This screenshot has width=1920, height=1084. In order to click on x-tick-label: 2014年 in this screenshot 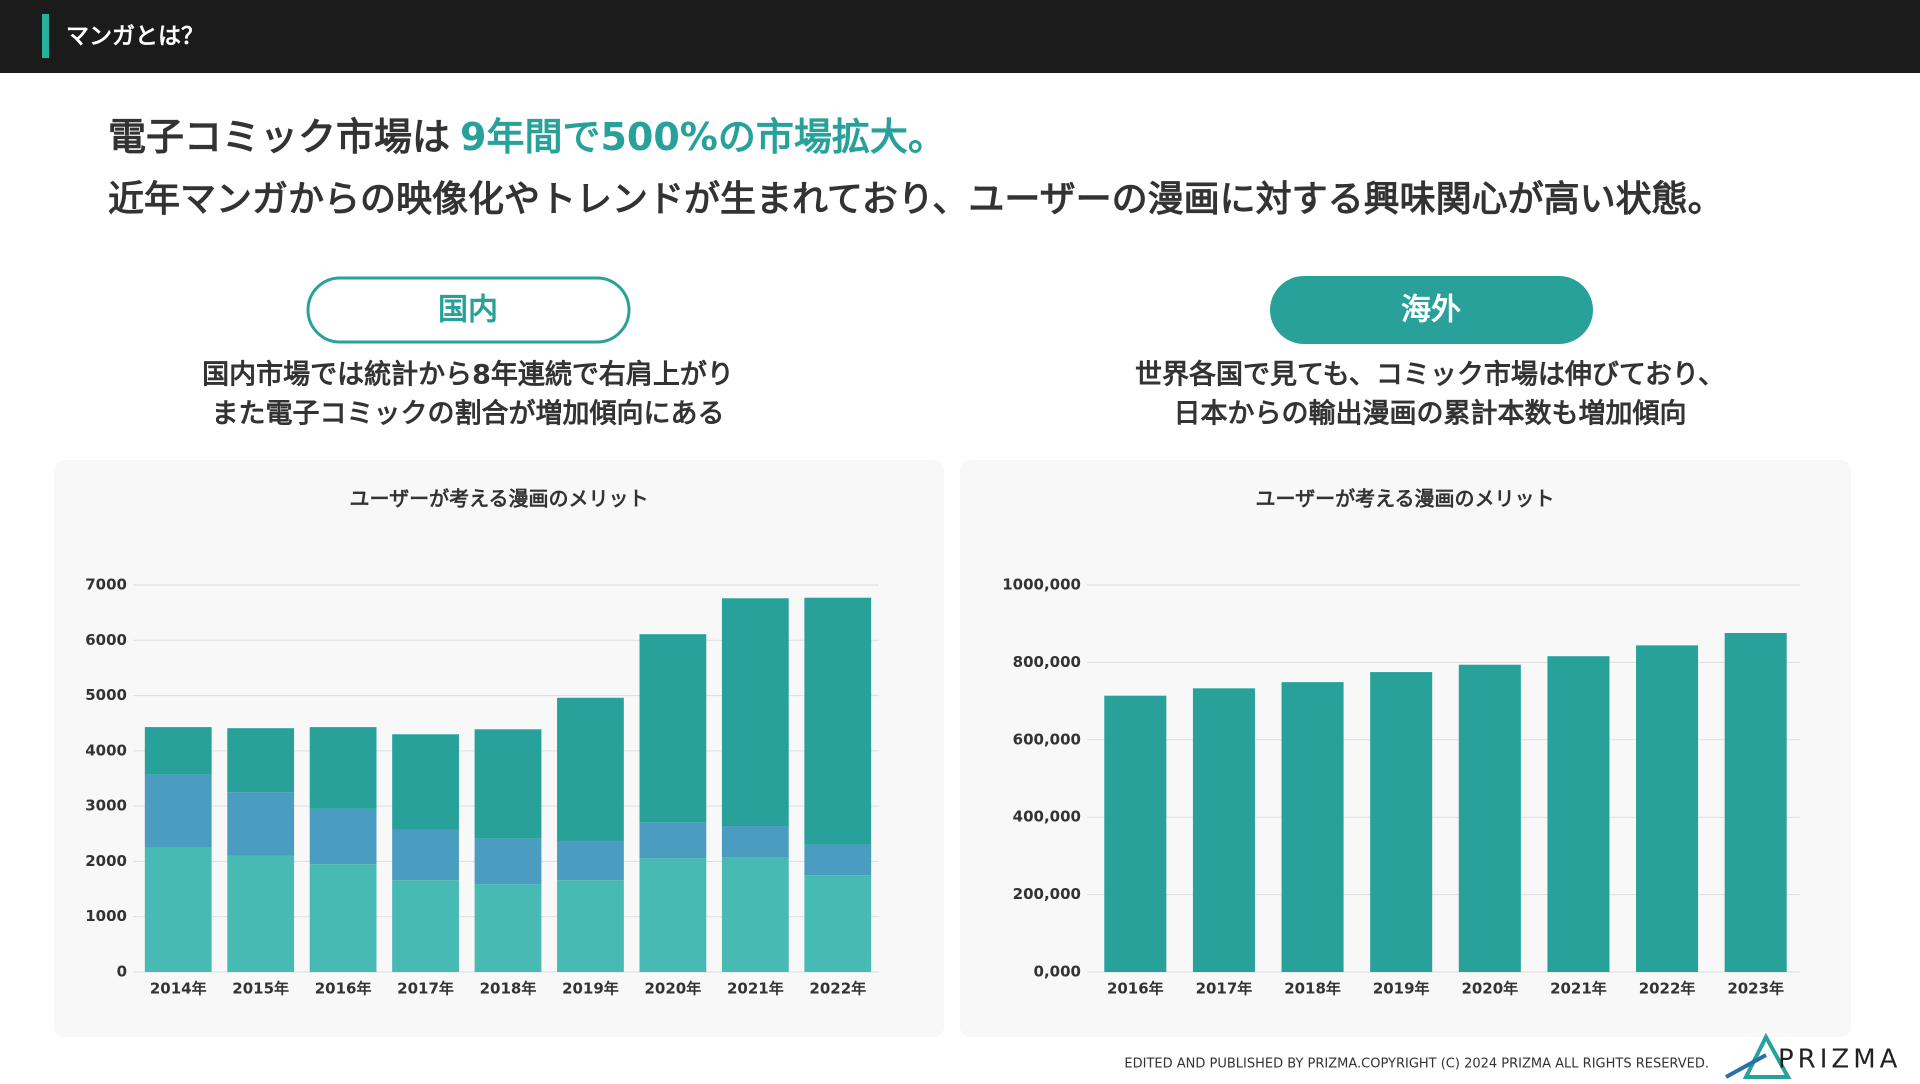, I will do `click(178, 989)`.